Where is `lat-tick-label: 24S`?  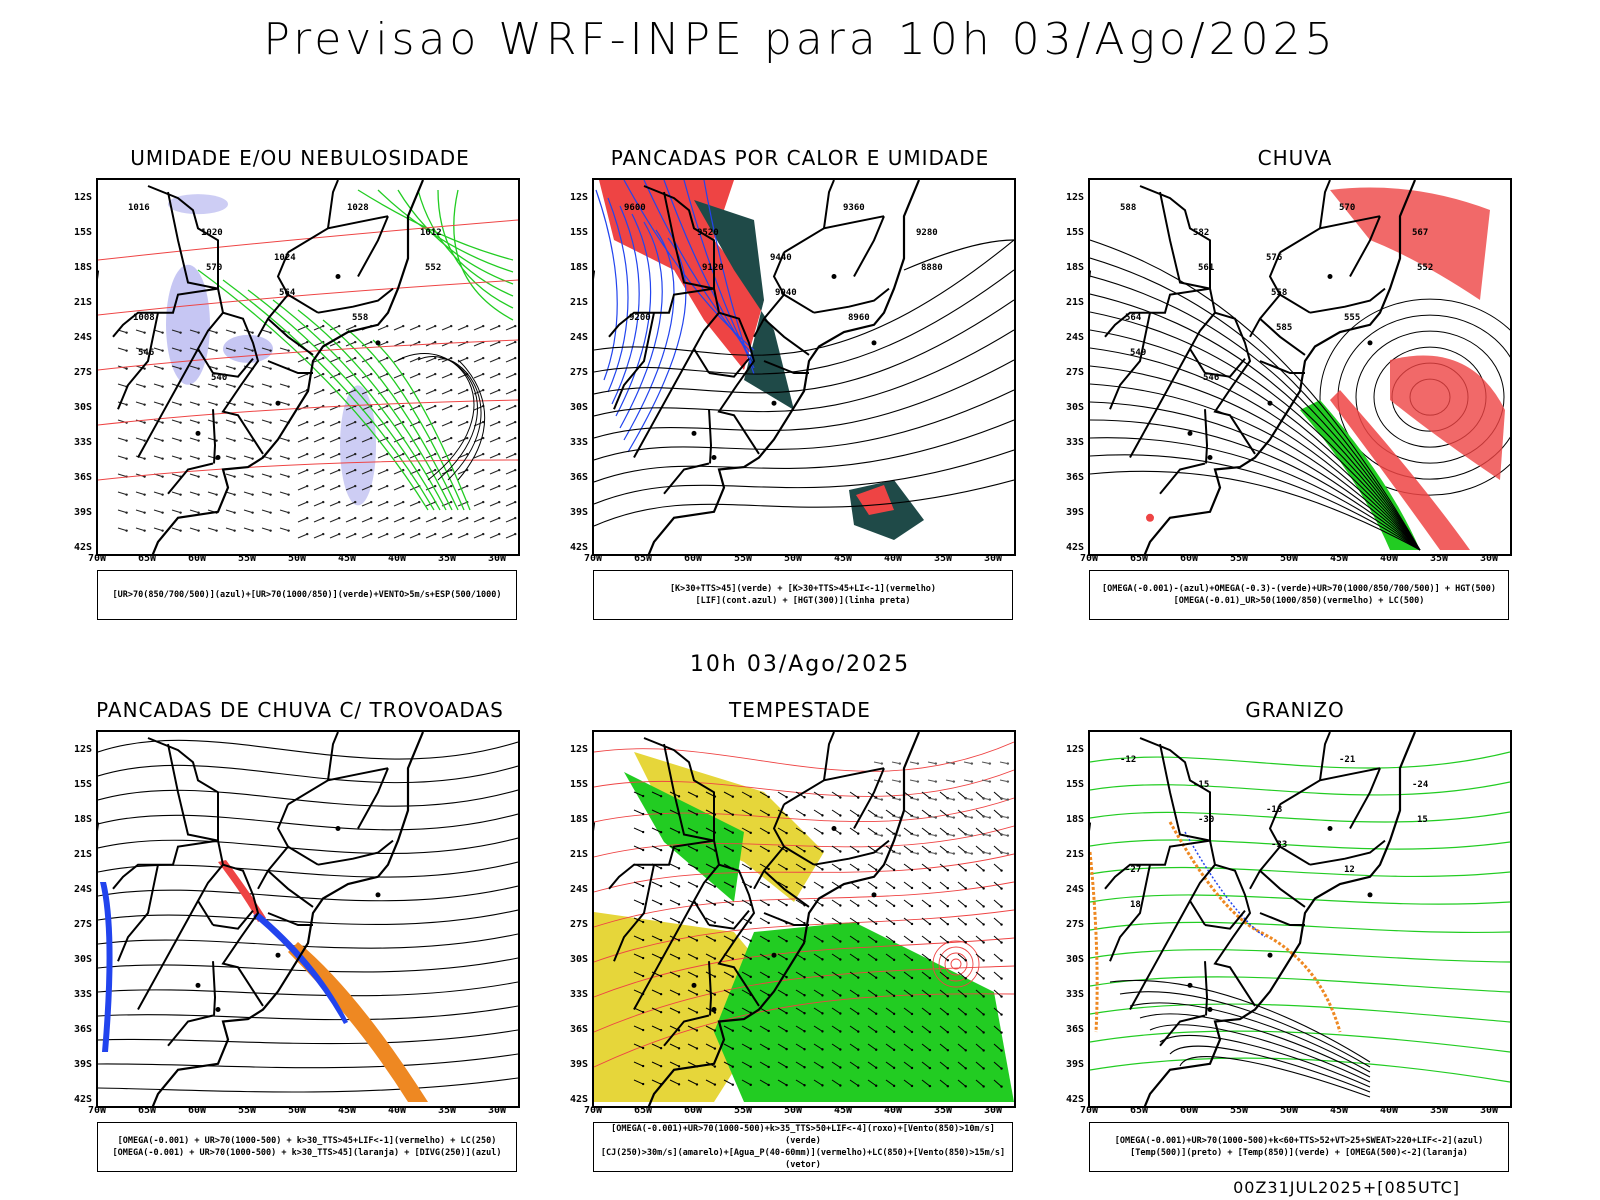 lat-tick-label: 24S is located at coordinates (1074, 889).